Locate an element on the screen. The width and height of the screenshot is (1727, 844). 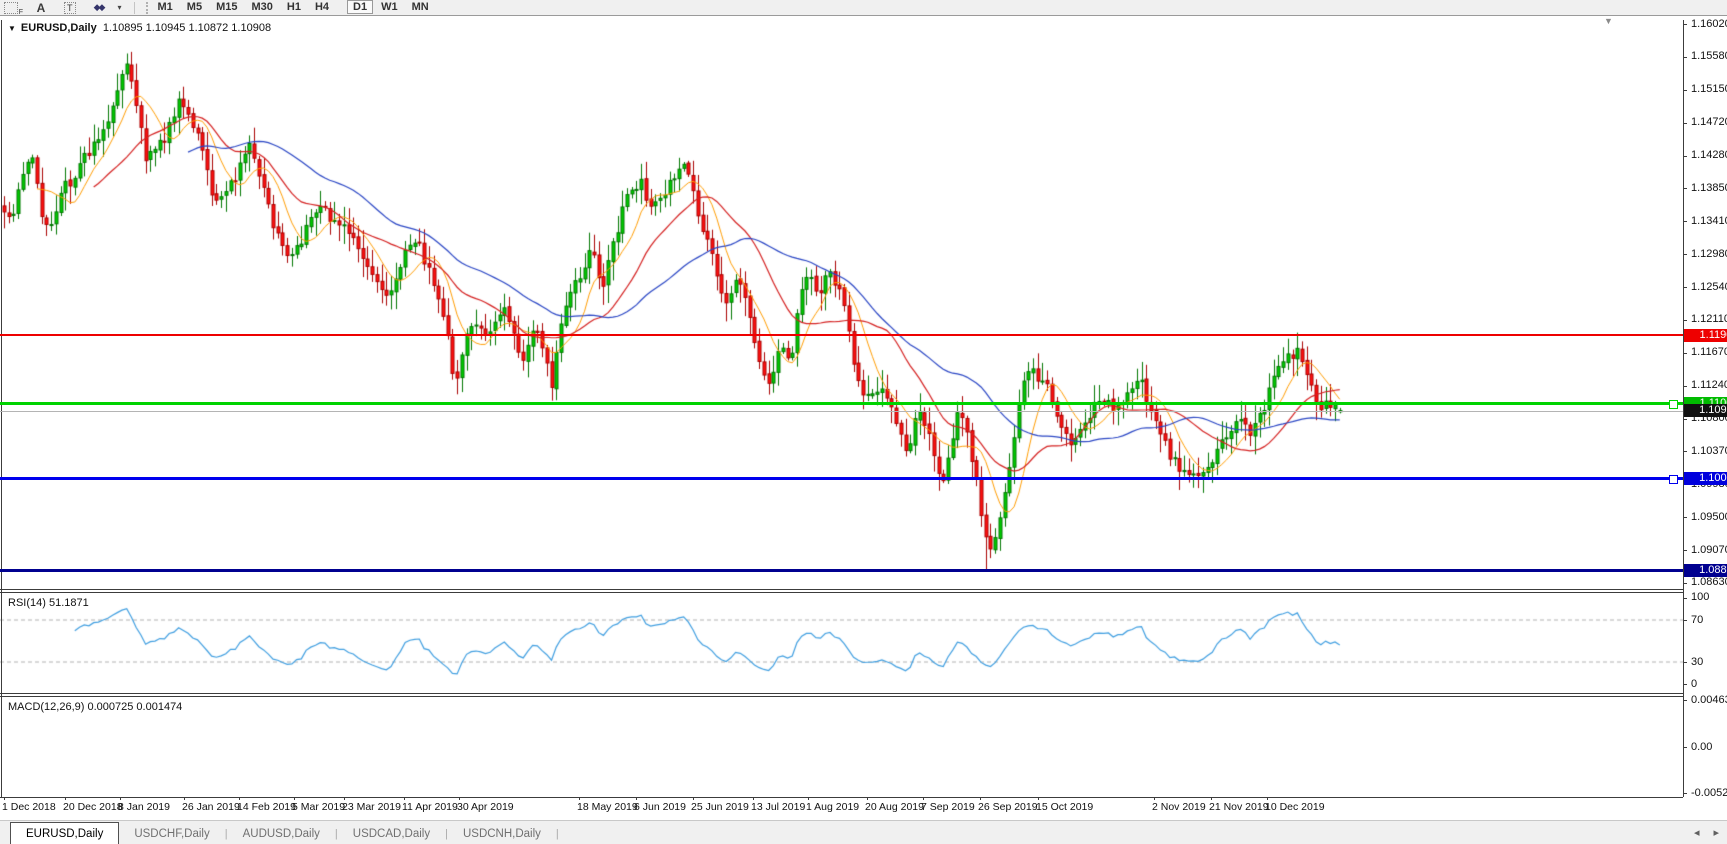
rsi-pane-canvas is located at coordinates (841, 643).